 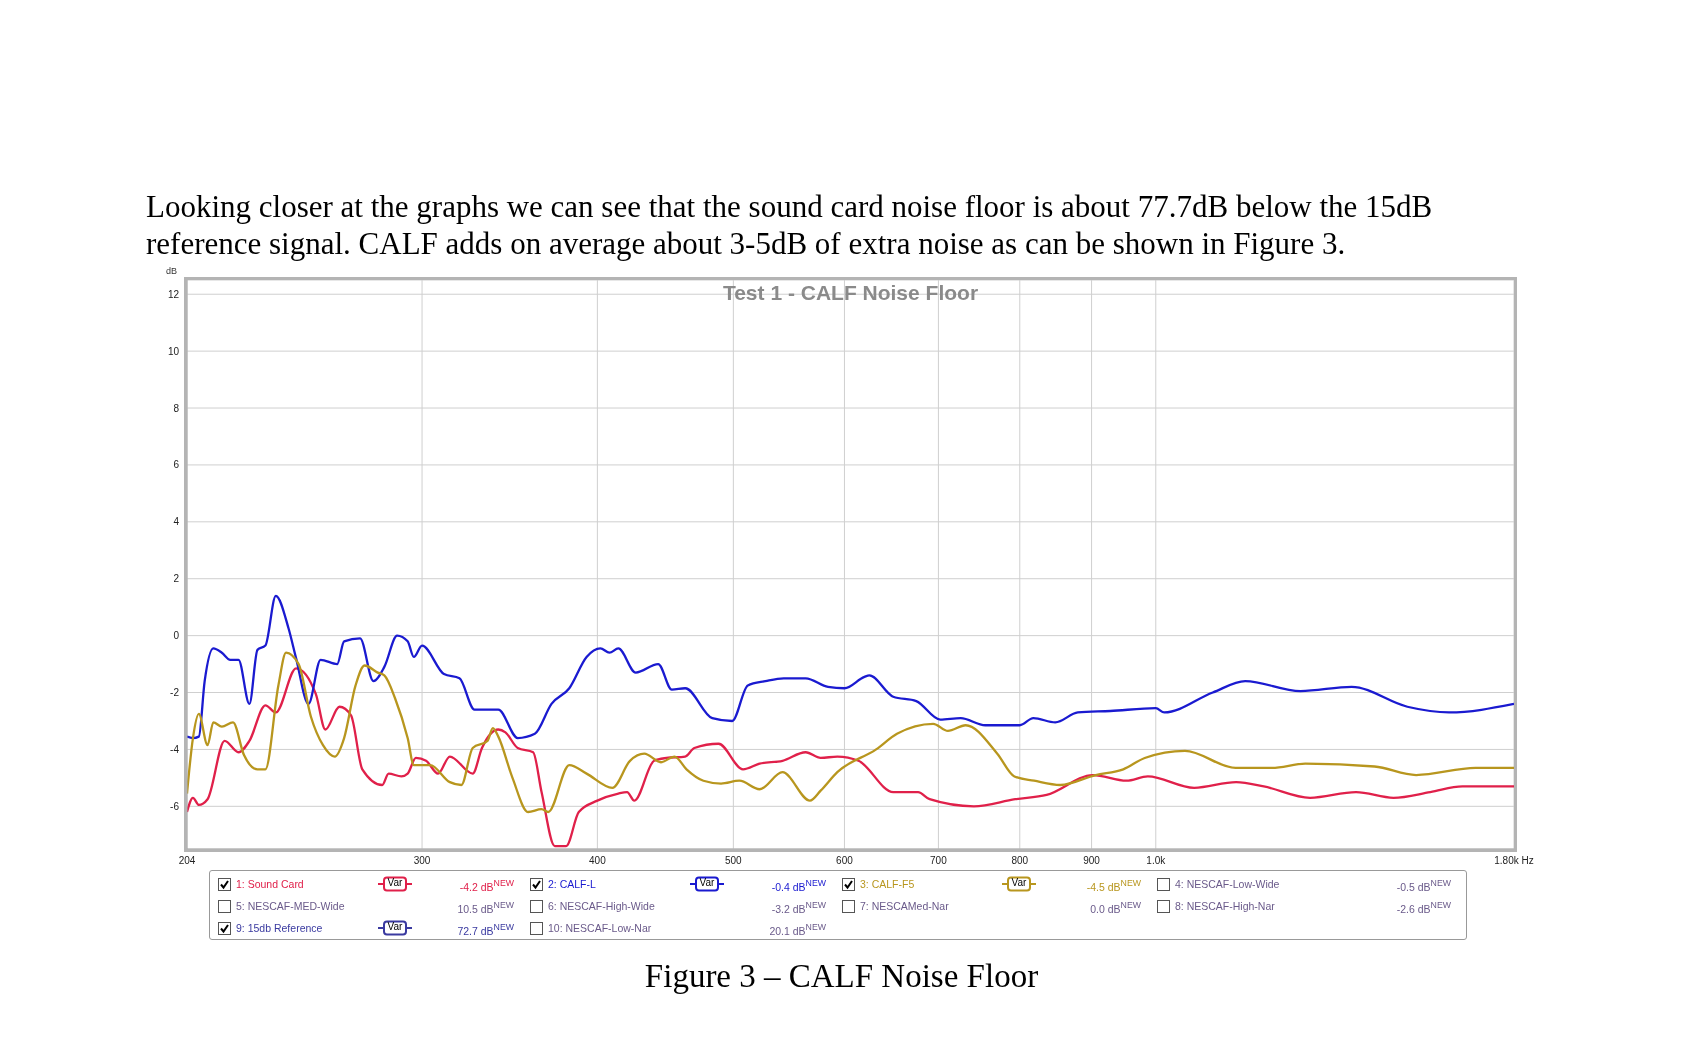 What do you see at coordinates (1423, 885) in the screenshot?
I see `text: -0.5 dB$^{NEW}$` at bounding box center [1423, 885].